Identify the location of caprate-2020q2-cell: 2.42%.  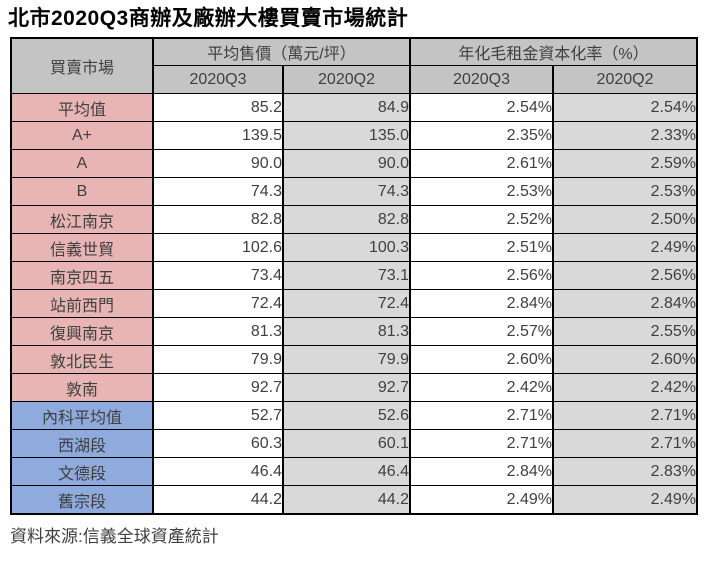
(625, 387).